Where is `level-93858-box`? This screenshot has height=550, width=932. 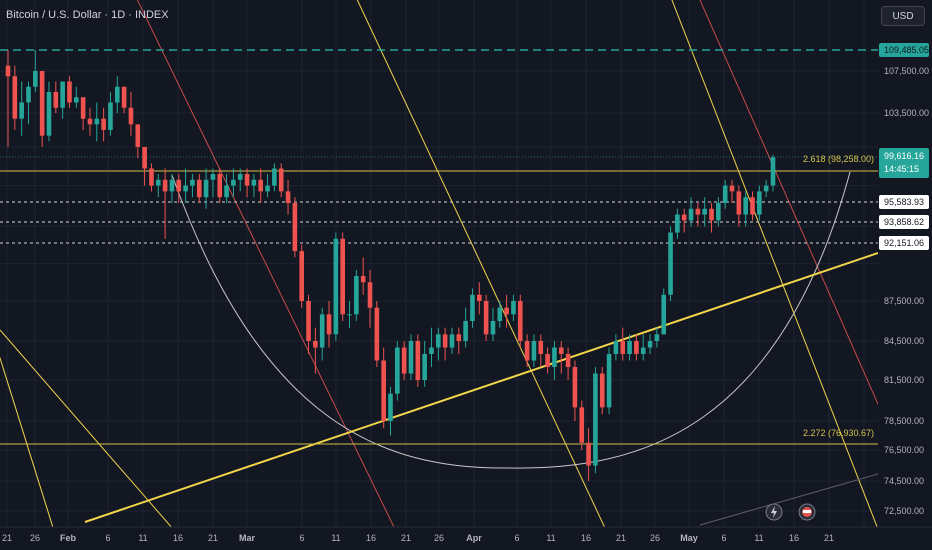
level-93858-box is located at coordinates (904, 222).